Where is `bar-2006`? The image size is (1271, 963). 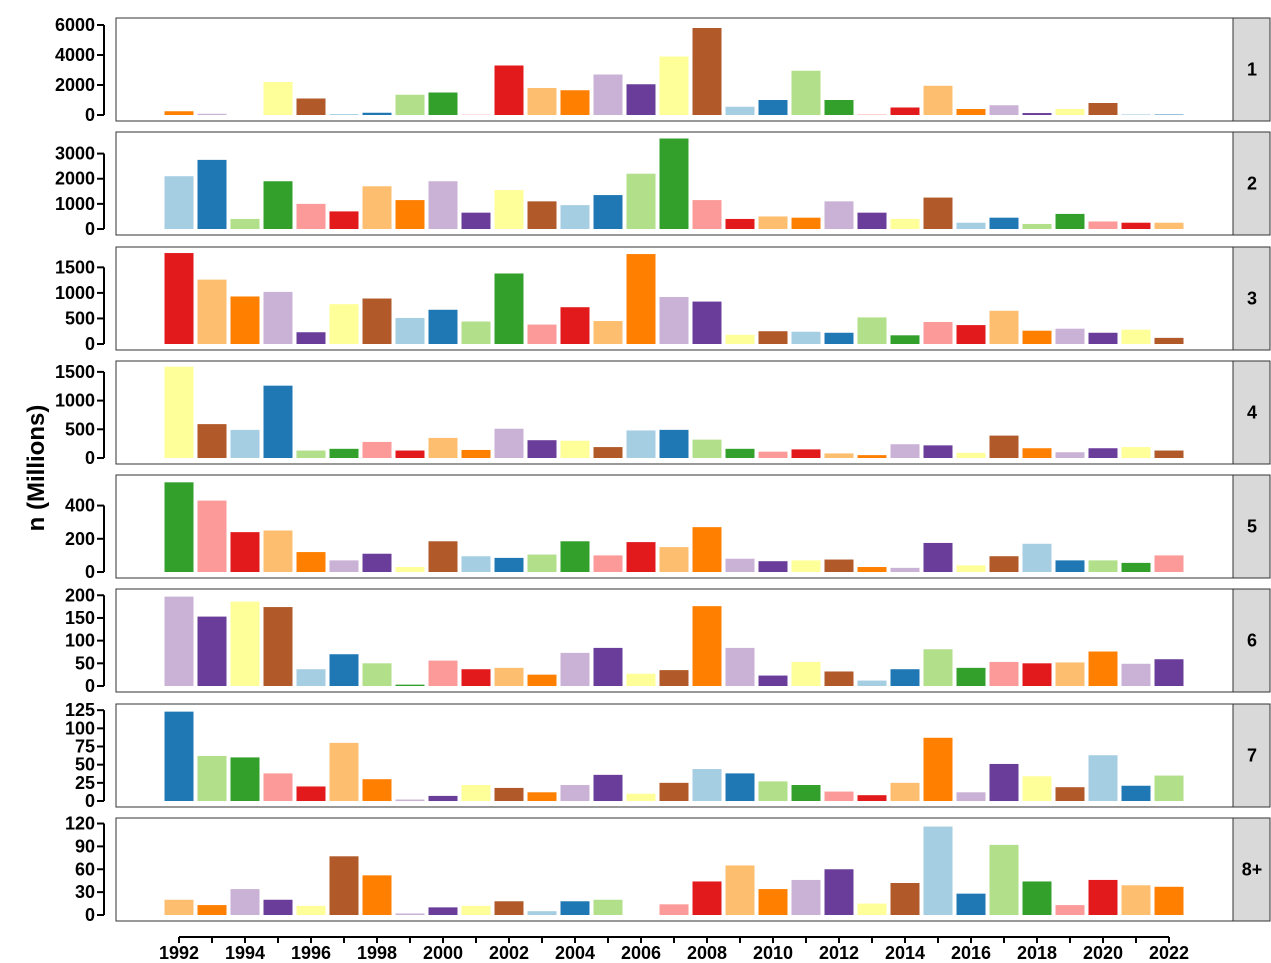
bar-2006 is located at coordinates (641, 679).